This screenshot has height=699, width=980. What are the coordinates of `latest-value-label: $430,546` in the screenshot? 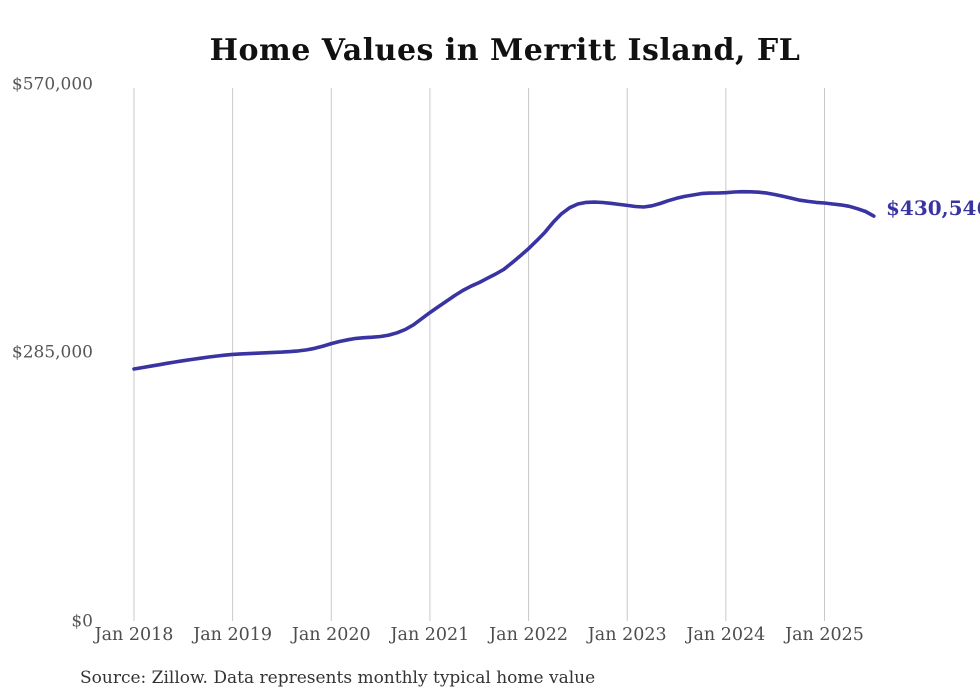 It's located at (933, 208).